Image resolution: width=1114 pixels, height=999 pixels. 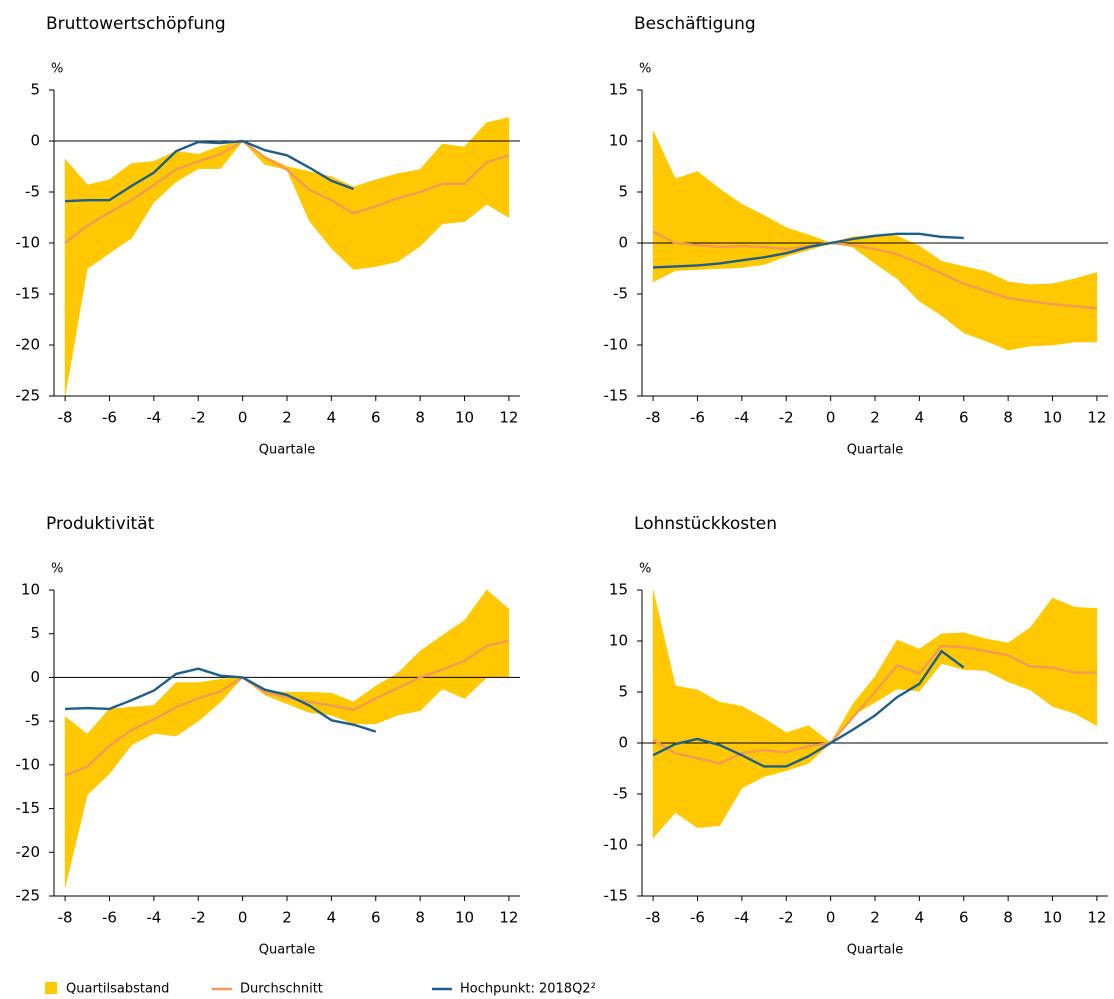 What do you see at coordinates (528, 989) in the screenshot?
I see `legend-label: Hochpunkt: 2018Q2²` at bounding box center [528, 989].